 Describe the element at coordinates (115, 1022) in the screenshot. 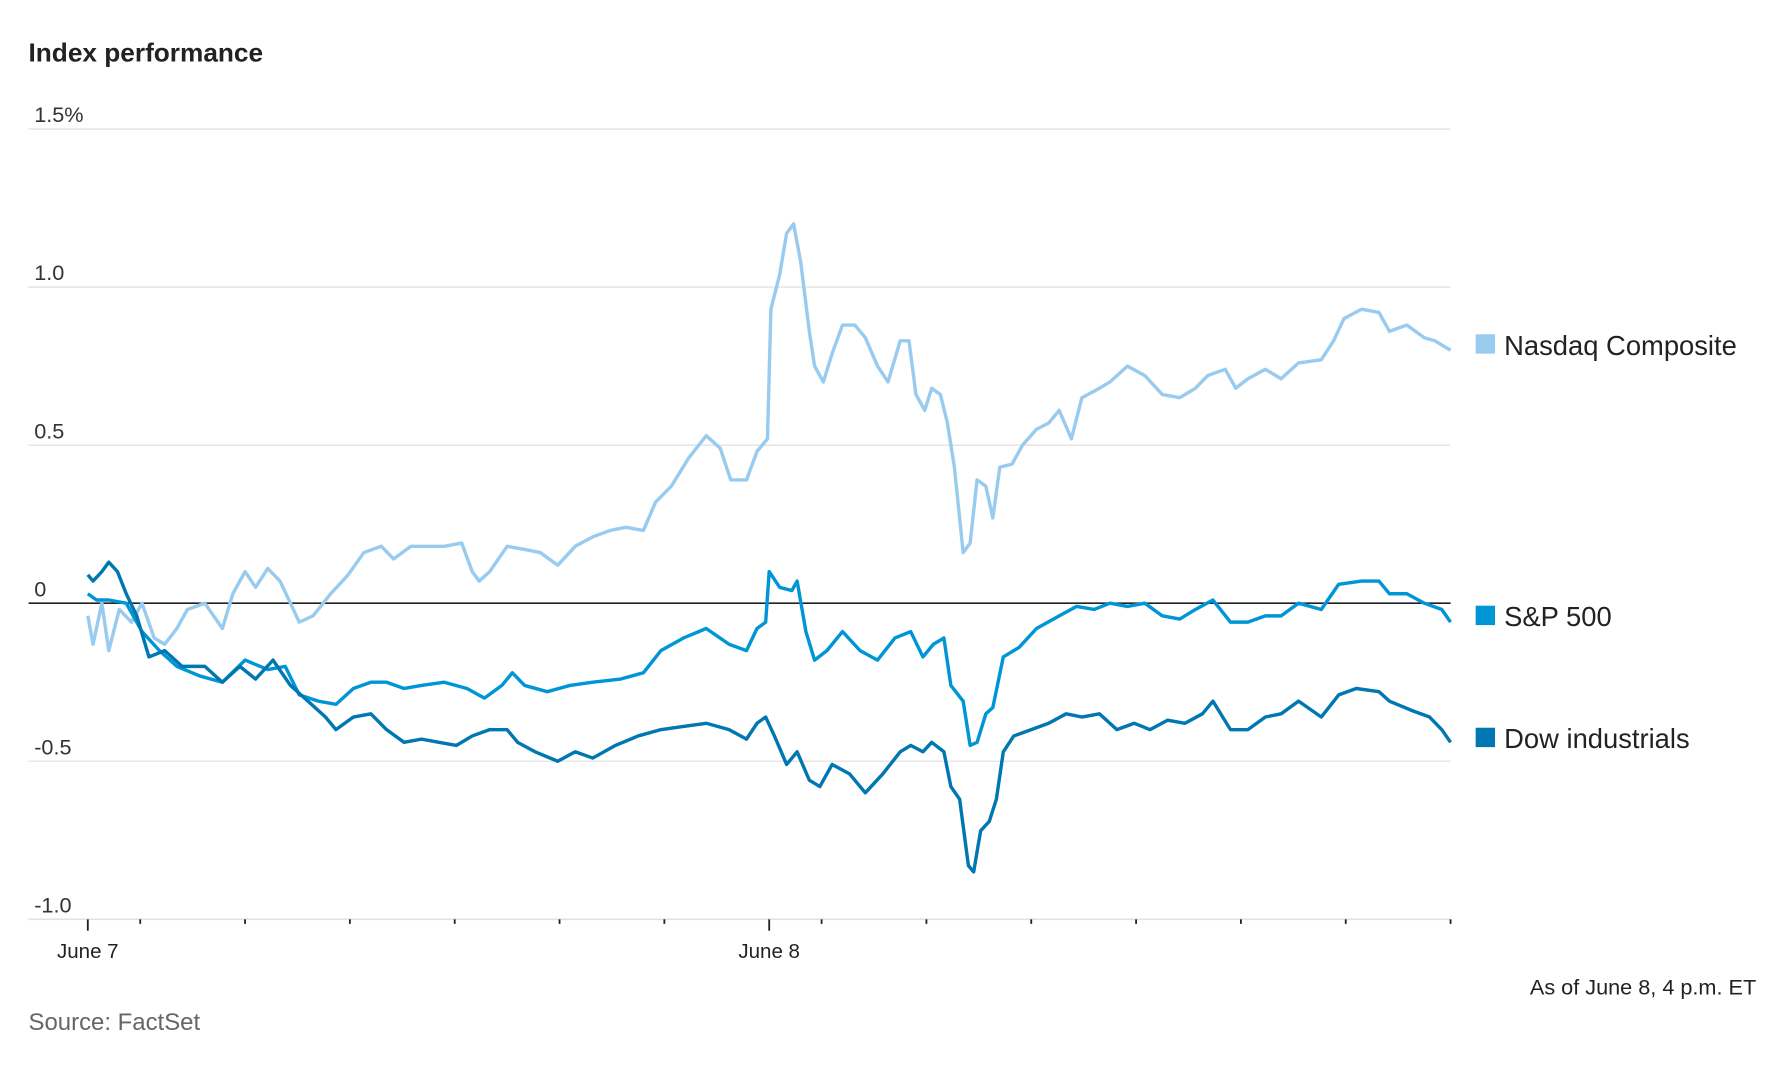

I see `source-note: Source: FactSet` at that location.